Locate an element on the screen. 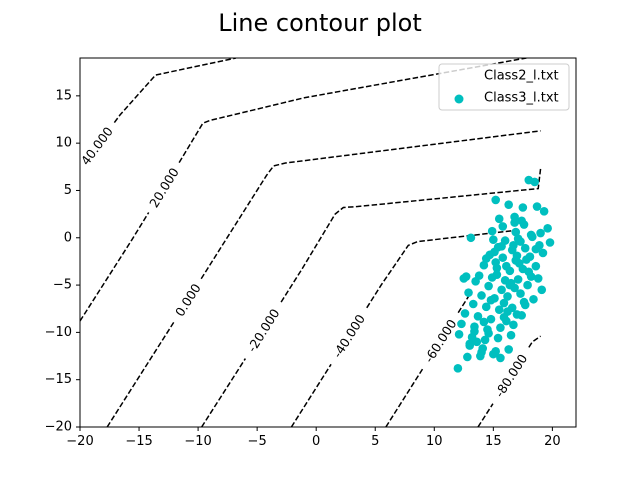 The height and width of the screenshot is (480, 640). chart-title: Line contour plot is located at coordinates (320, 23).